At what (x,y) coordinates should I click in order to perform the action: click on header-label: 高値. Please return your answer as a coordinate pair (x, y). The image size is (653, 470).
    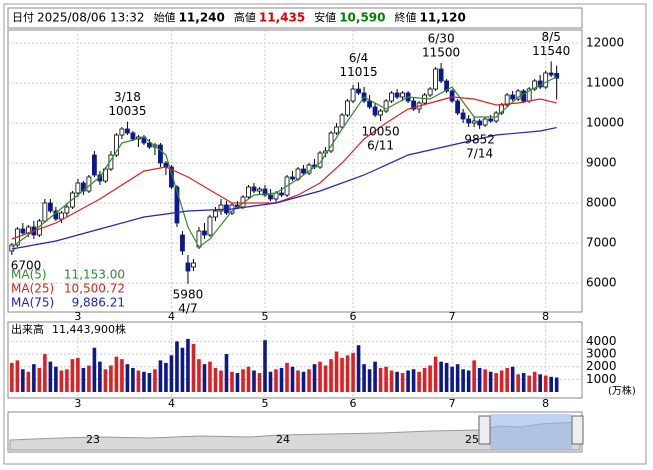
    Looking at the image, I should click on (245, 17).